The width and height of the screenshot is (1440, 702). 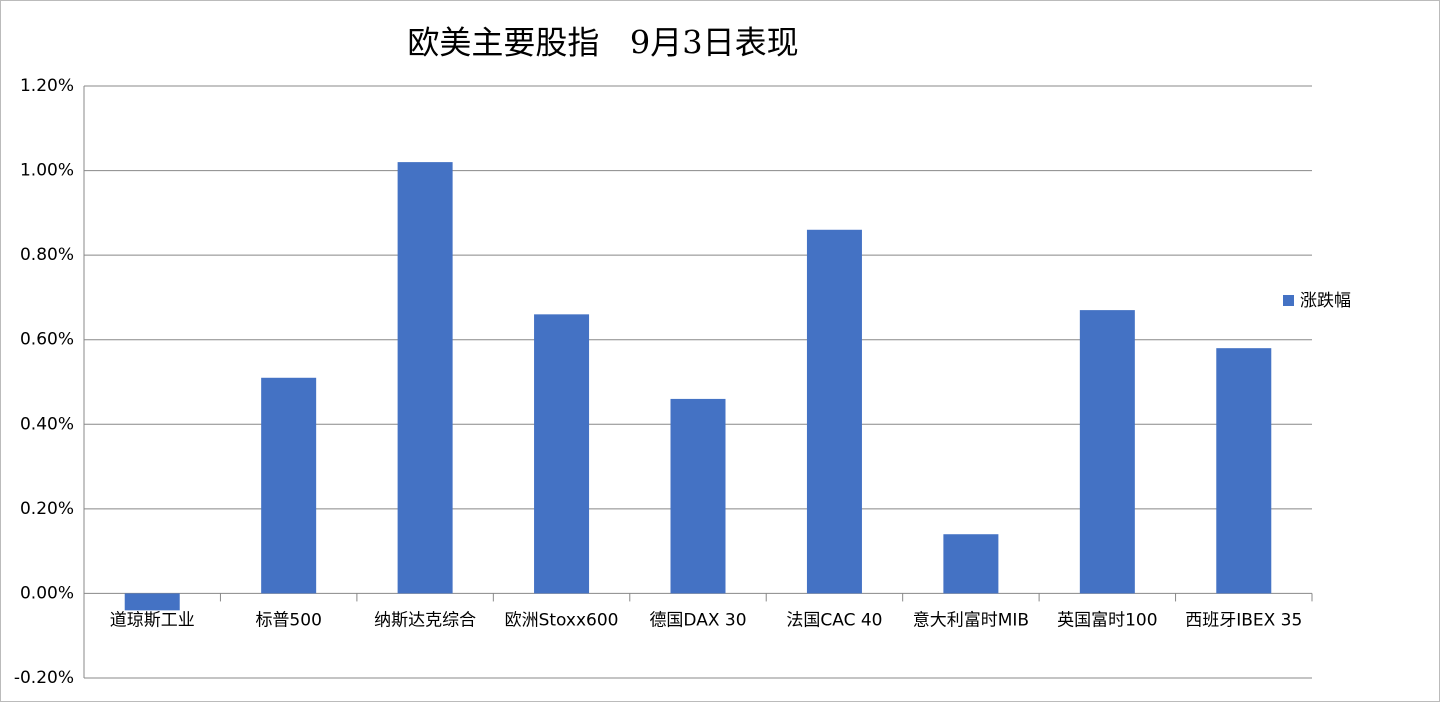 I want to click on x-tick-label: 英国富时100, so click(x=1107, y=620).